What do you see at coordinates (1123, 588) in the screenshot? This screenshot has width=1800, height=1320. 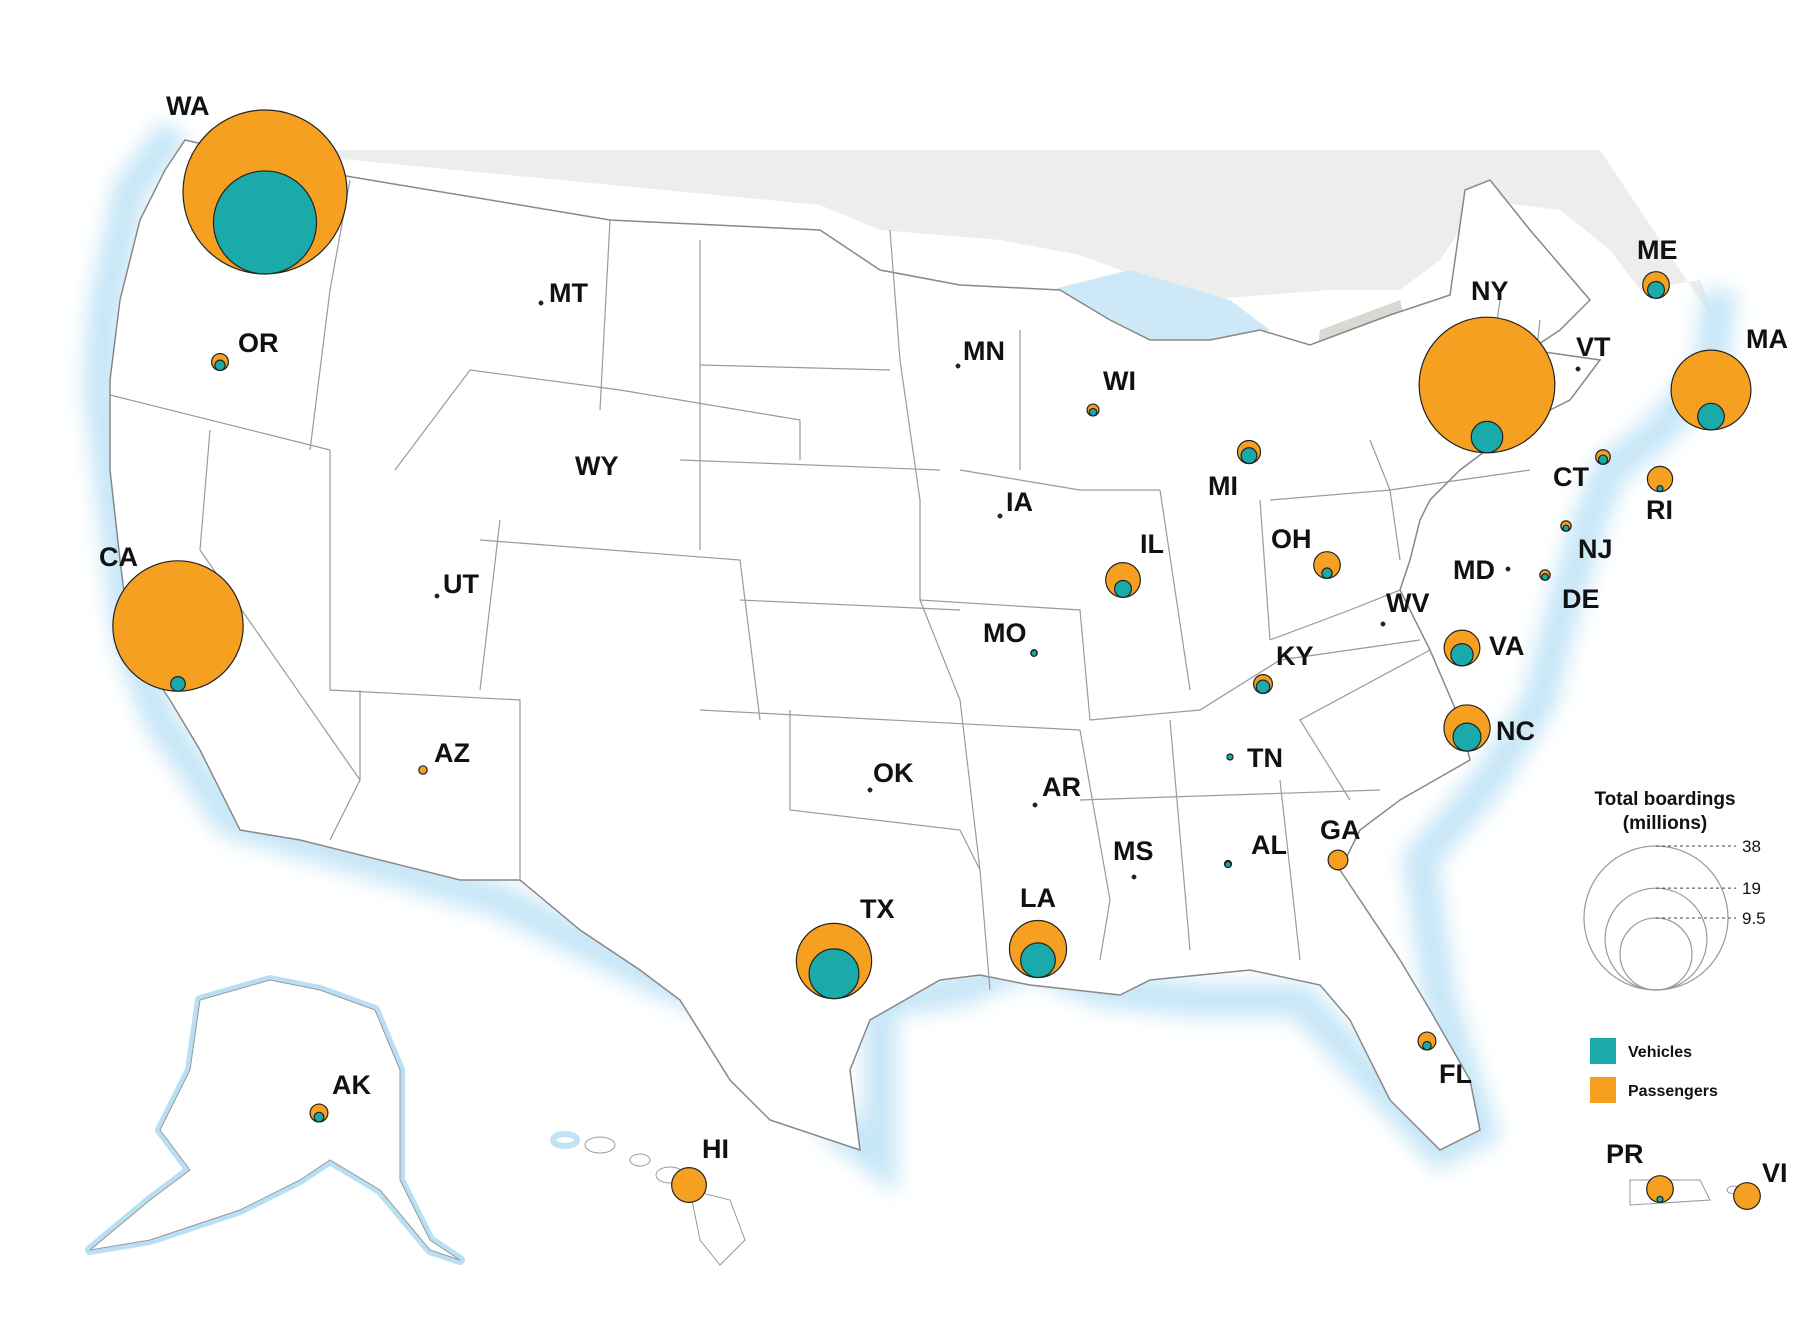 I see `bubble-vehicles-IL` at bounding box center [1123, 588].